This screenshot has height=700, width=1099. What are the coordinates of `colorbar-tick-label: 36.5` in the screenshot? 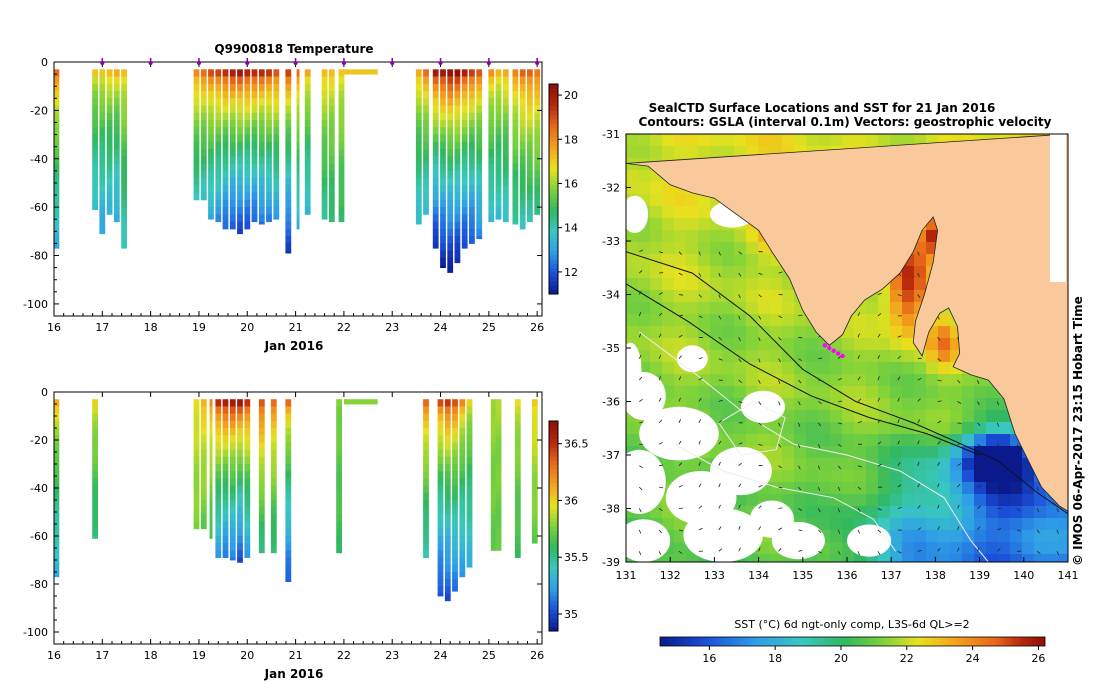 It's located at (576, 444).